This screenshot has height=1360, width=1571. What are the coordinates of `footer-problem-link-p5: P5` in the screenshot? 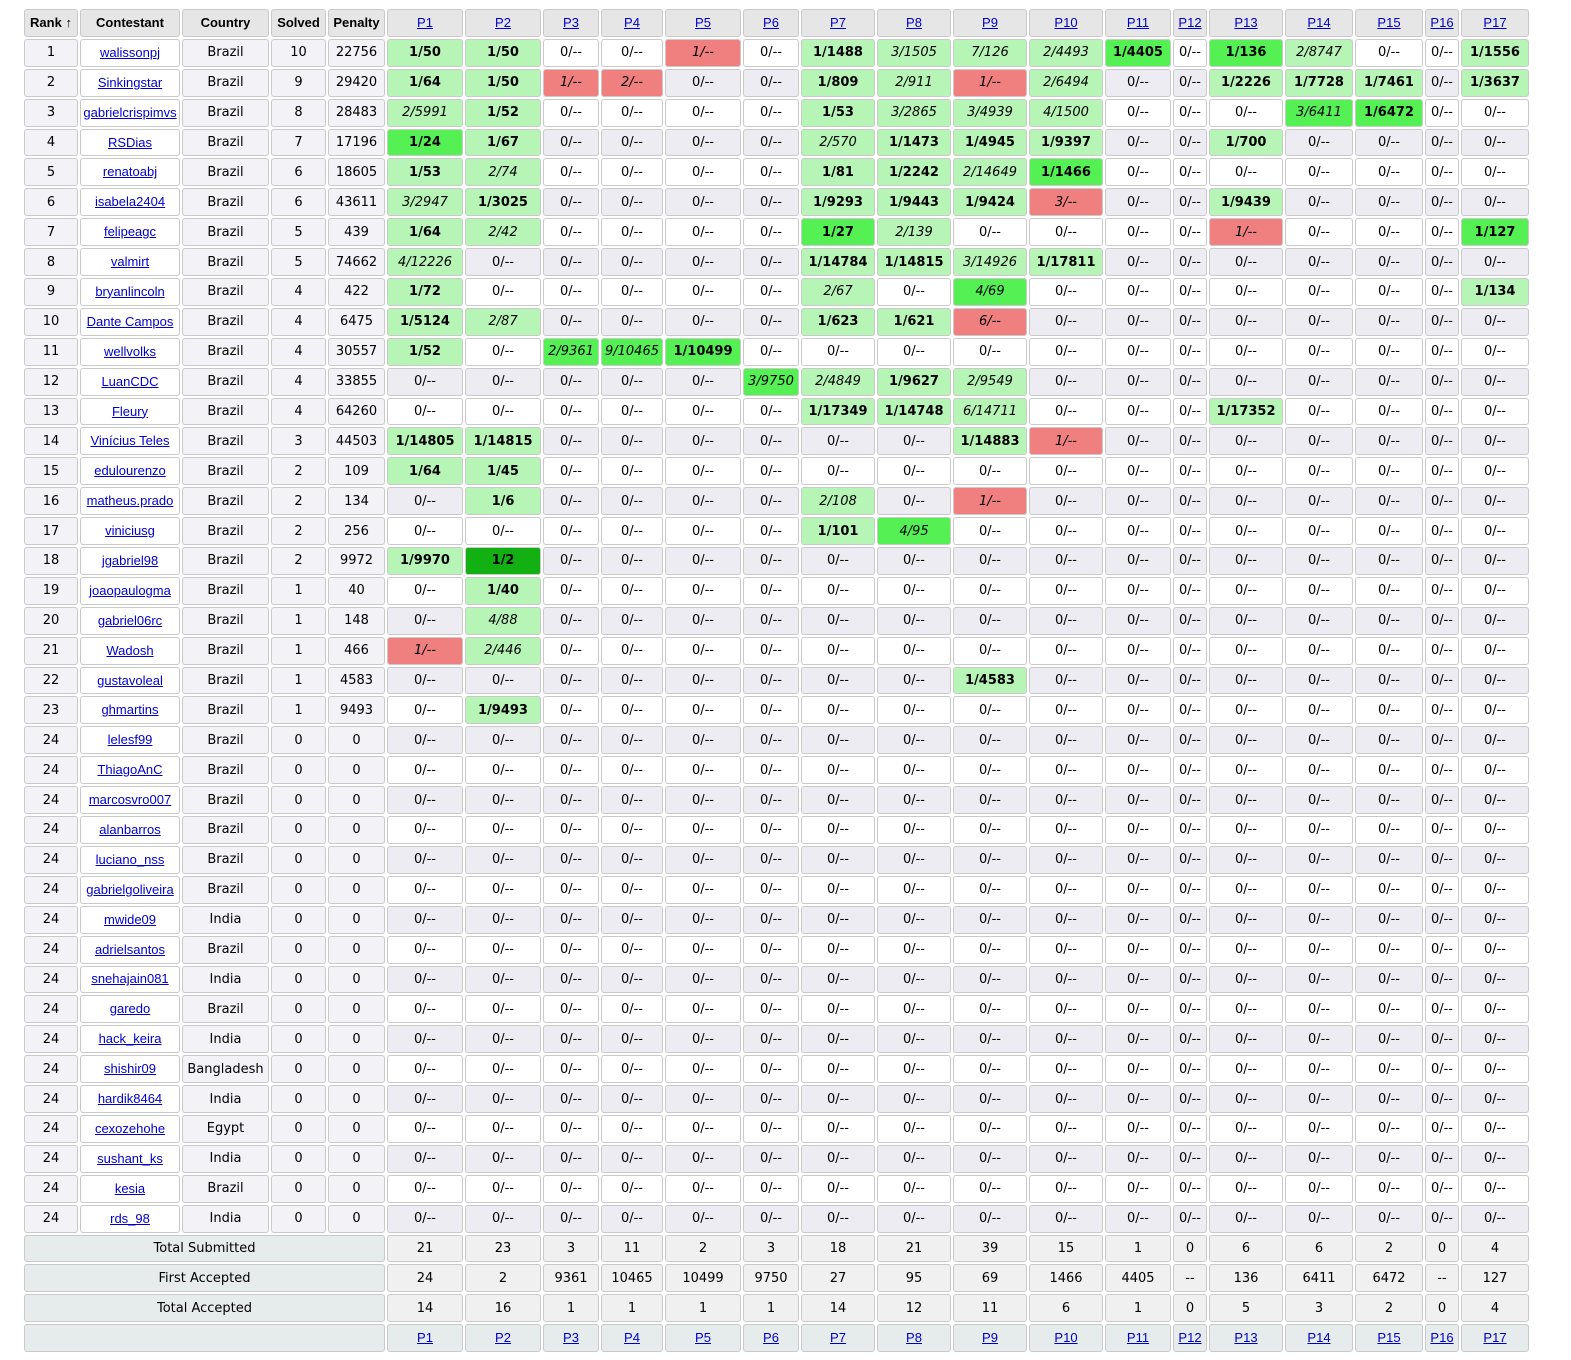 It's located at (703, 1338).